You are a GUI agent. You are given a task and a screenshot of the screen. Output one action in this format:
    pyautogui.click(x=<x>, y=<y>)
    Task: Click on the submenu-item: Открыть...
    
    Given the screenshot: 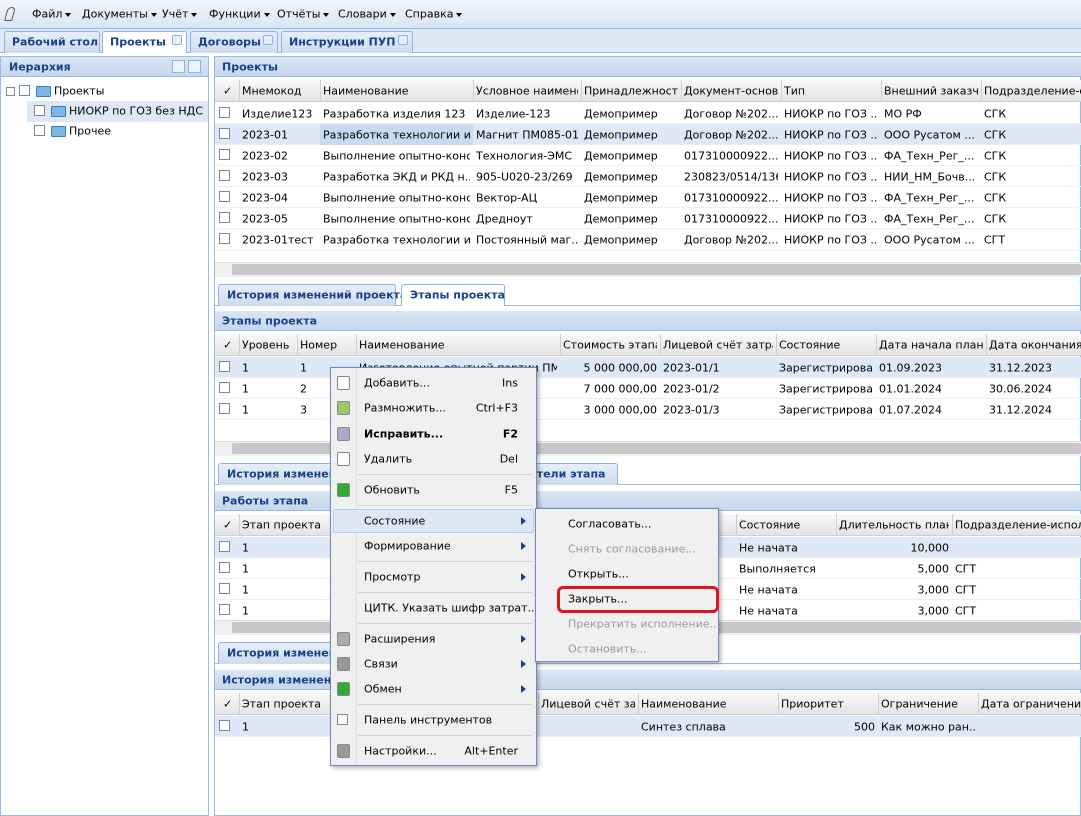 What is the action you would take?
    pyautogui.click(x=598, y=574)
    